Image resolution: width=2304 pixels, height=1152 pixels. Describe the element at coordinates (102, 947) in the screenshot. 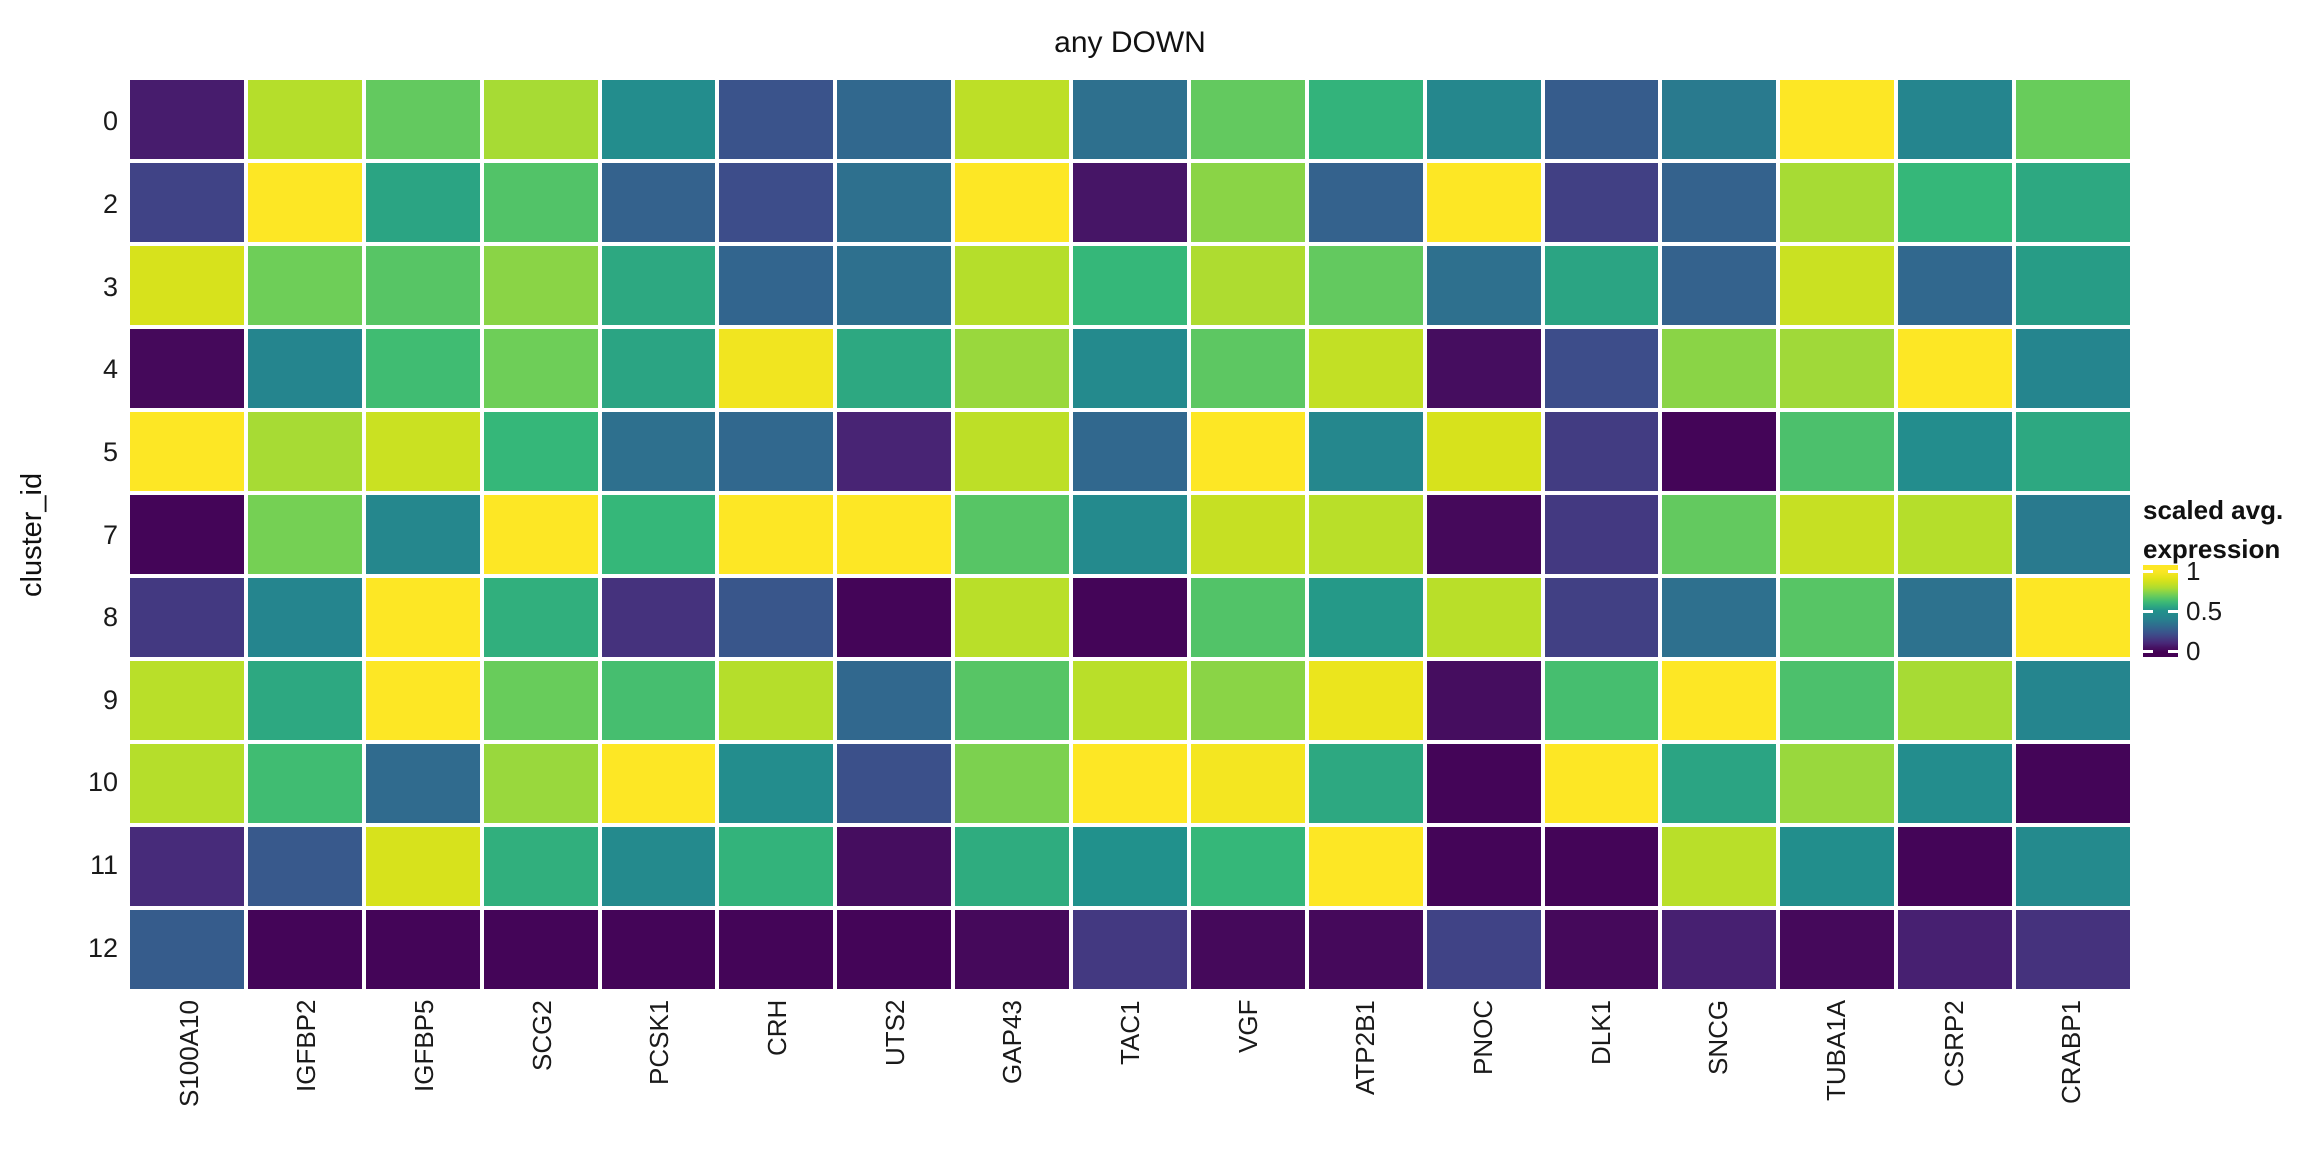

I see `y-tick-label: 12` at that location.